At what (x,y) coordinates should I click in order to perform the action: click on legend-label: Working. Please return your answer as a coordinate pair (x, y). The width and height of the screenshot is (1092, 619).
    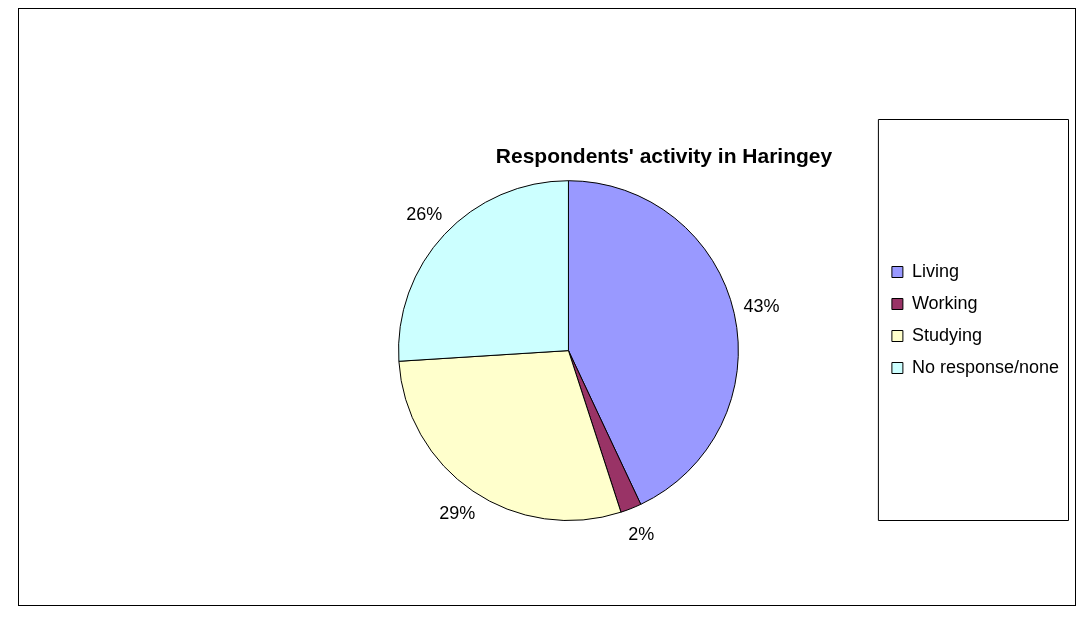
    Looking at the image, I should click on (944, 302).